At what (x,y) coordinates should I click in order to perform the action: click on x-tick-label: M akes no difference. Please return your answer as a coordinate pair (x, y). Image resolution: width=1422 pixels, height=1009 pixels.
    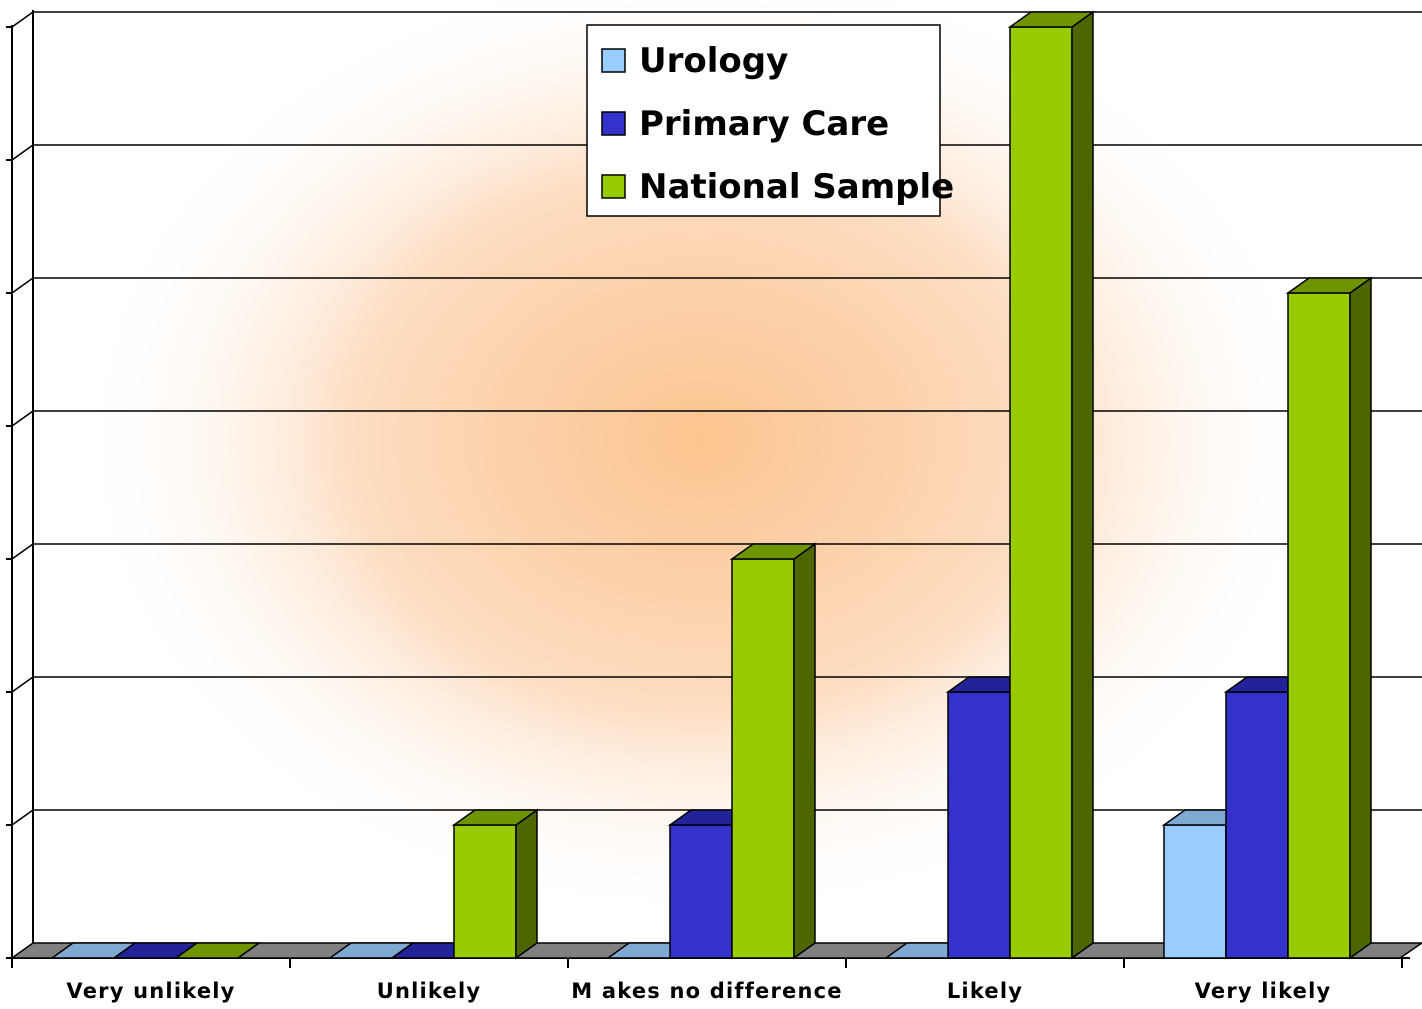
    Looking at the image, I should click on (707, 991).